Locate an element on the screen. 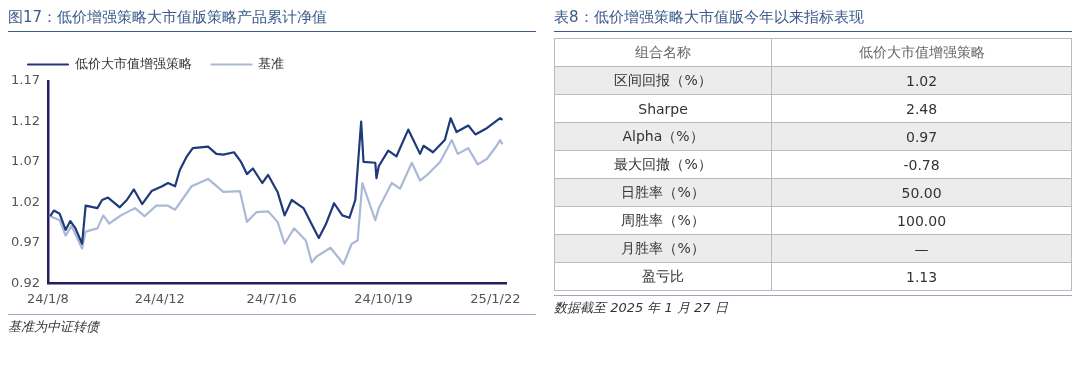  category-label: 盈亏比 is located at coordinates (663, 276).